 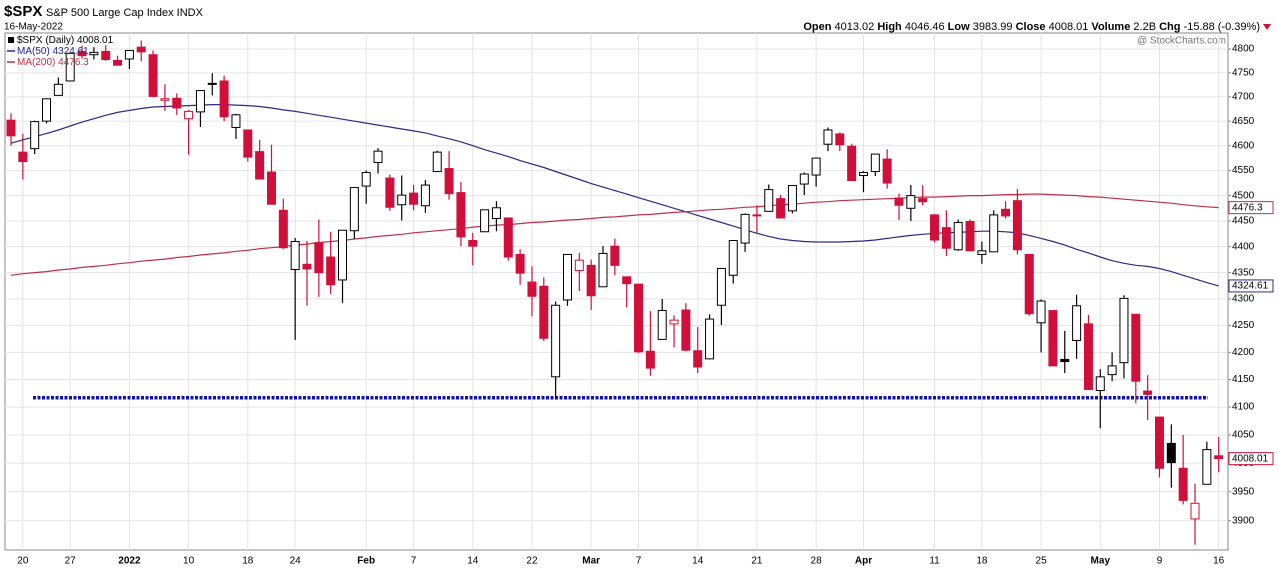 What do you see at coordinates (23, 11) in the screenshot?
I see `symbol: $SPX` at bounding box center [23, 11].